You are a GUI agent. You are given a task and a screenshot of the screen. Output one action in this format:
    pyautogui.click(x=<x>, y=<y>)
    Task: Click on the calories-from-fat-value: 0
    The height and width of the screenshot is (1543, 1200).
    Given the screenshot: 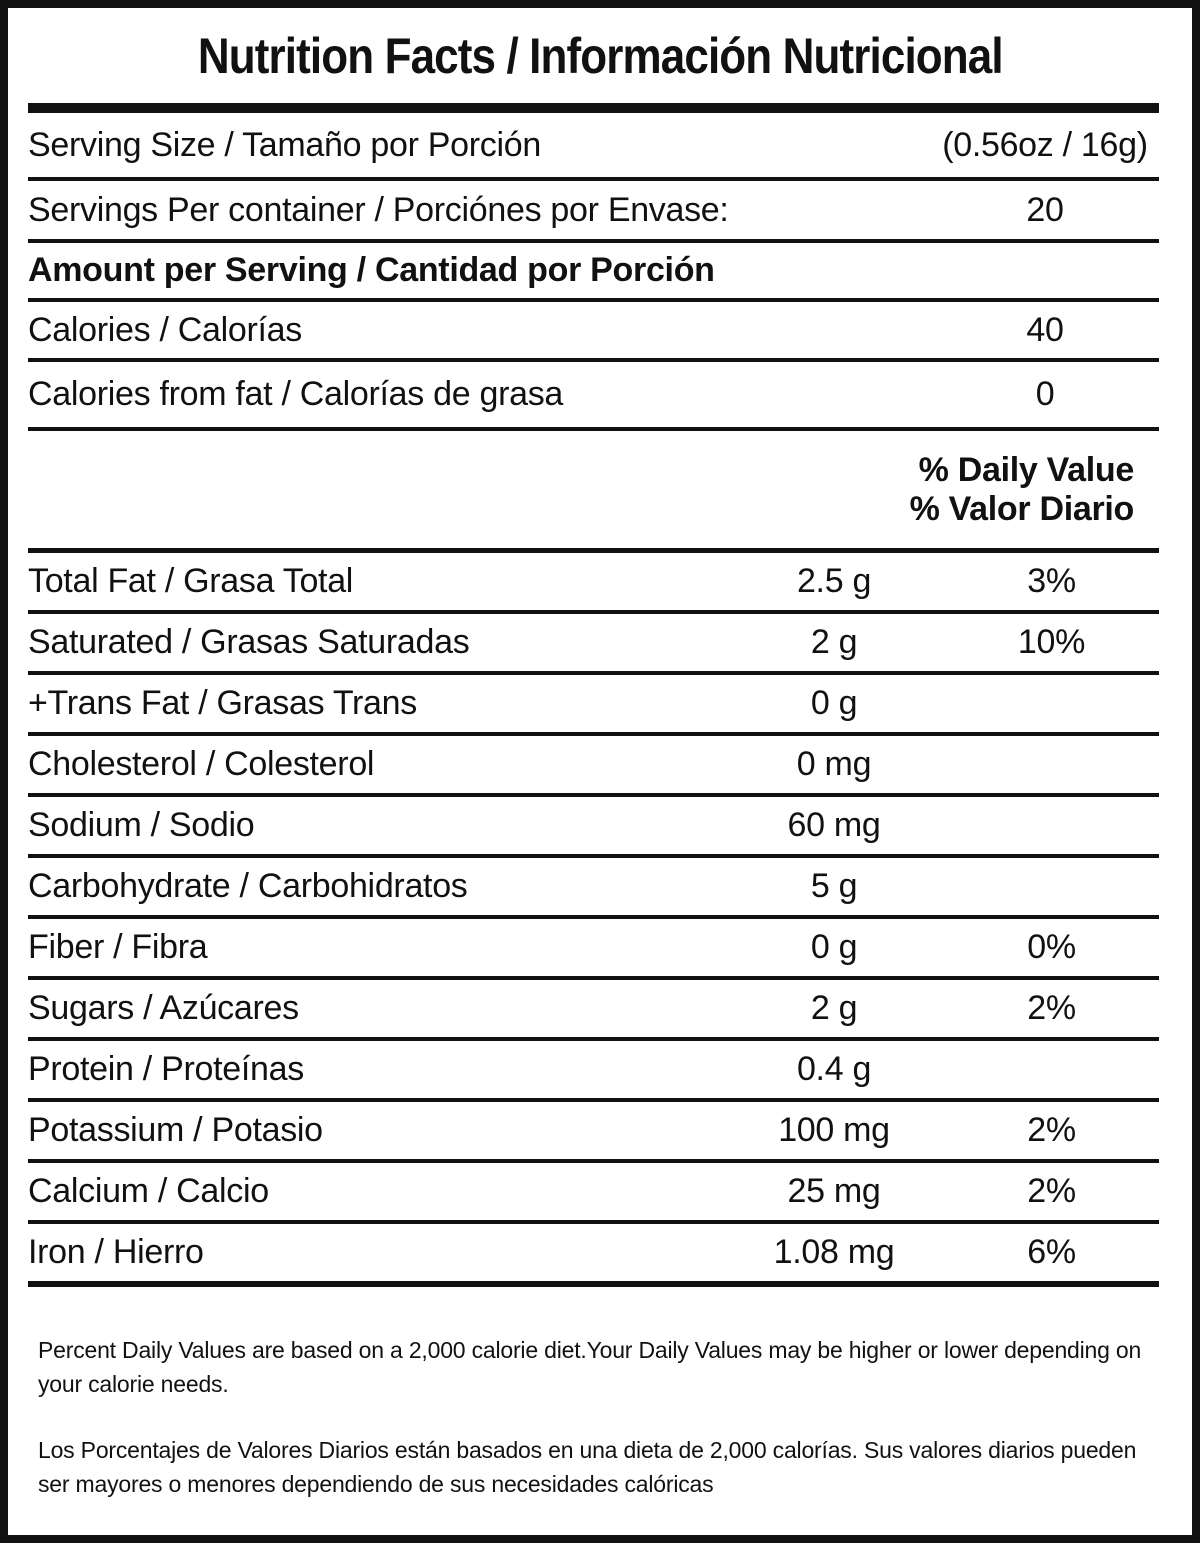 What is the action you would take?
    pyautogui.click(x=1045, y=394)
    